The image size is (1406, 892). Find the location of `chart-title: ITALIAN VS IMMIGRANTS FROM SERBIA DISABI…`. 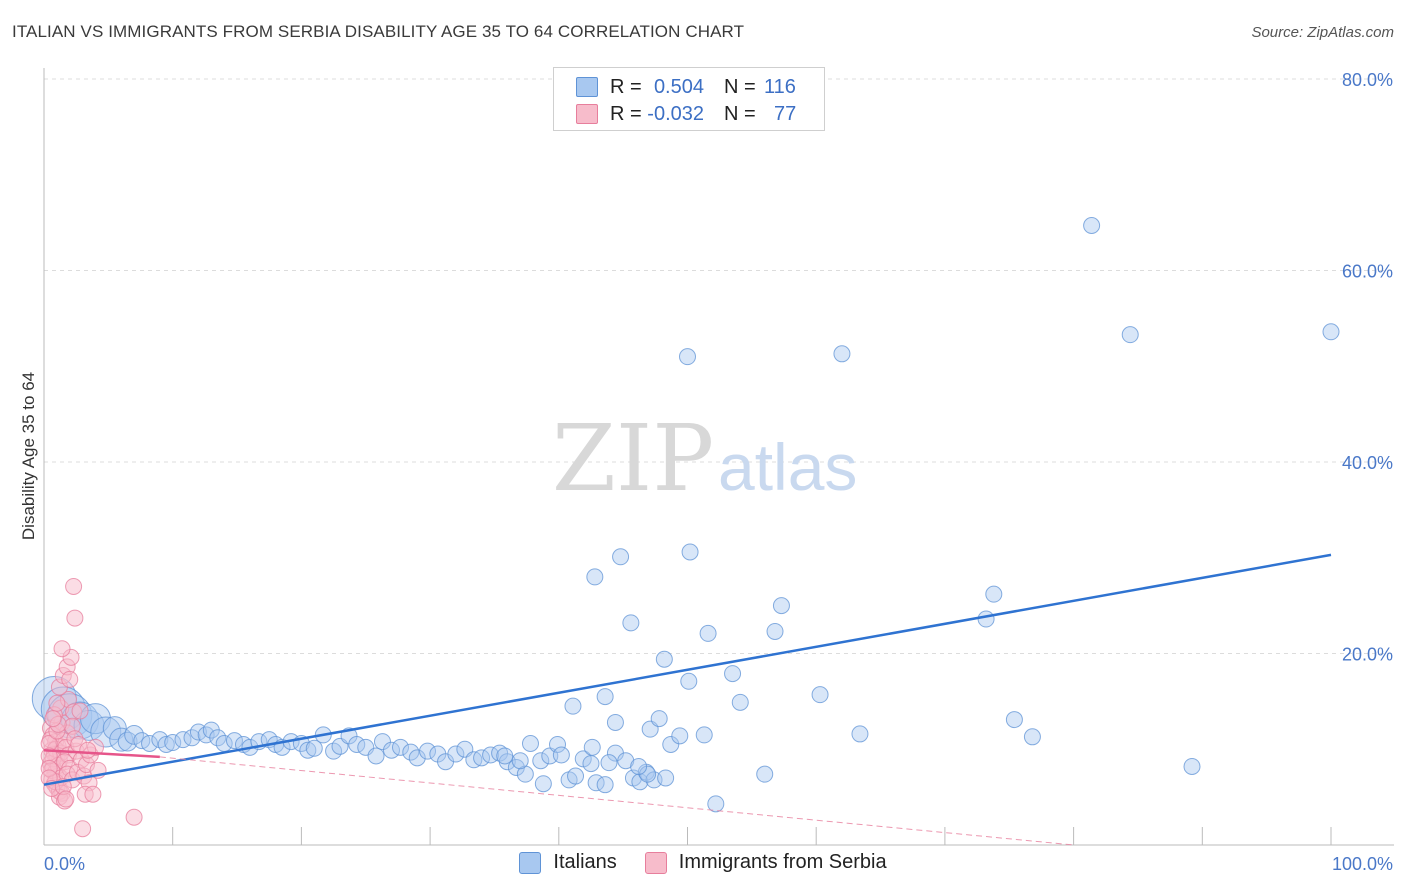

chart-title: ITALIAN VS IMMIGRANTS FROM SERBIA DISABI… is located at coordinates (378, 31).